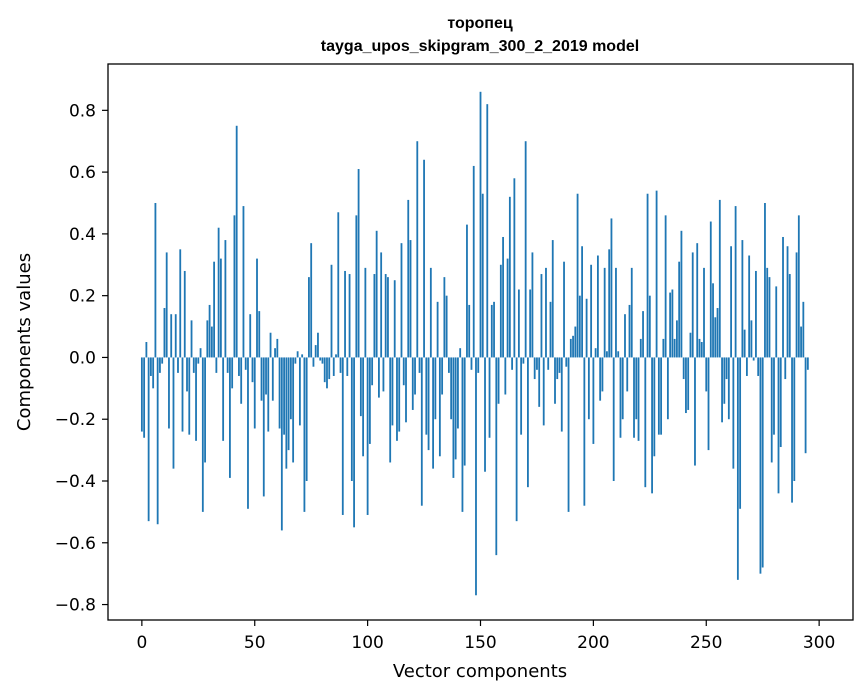 The width and height of the screenshot is (867, 696). I want to click on x-tick-label: 200, so click(593, 643).